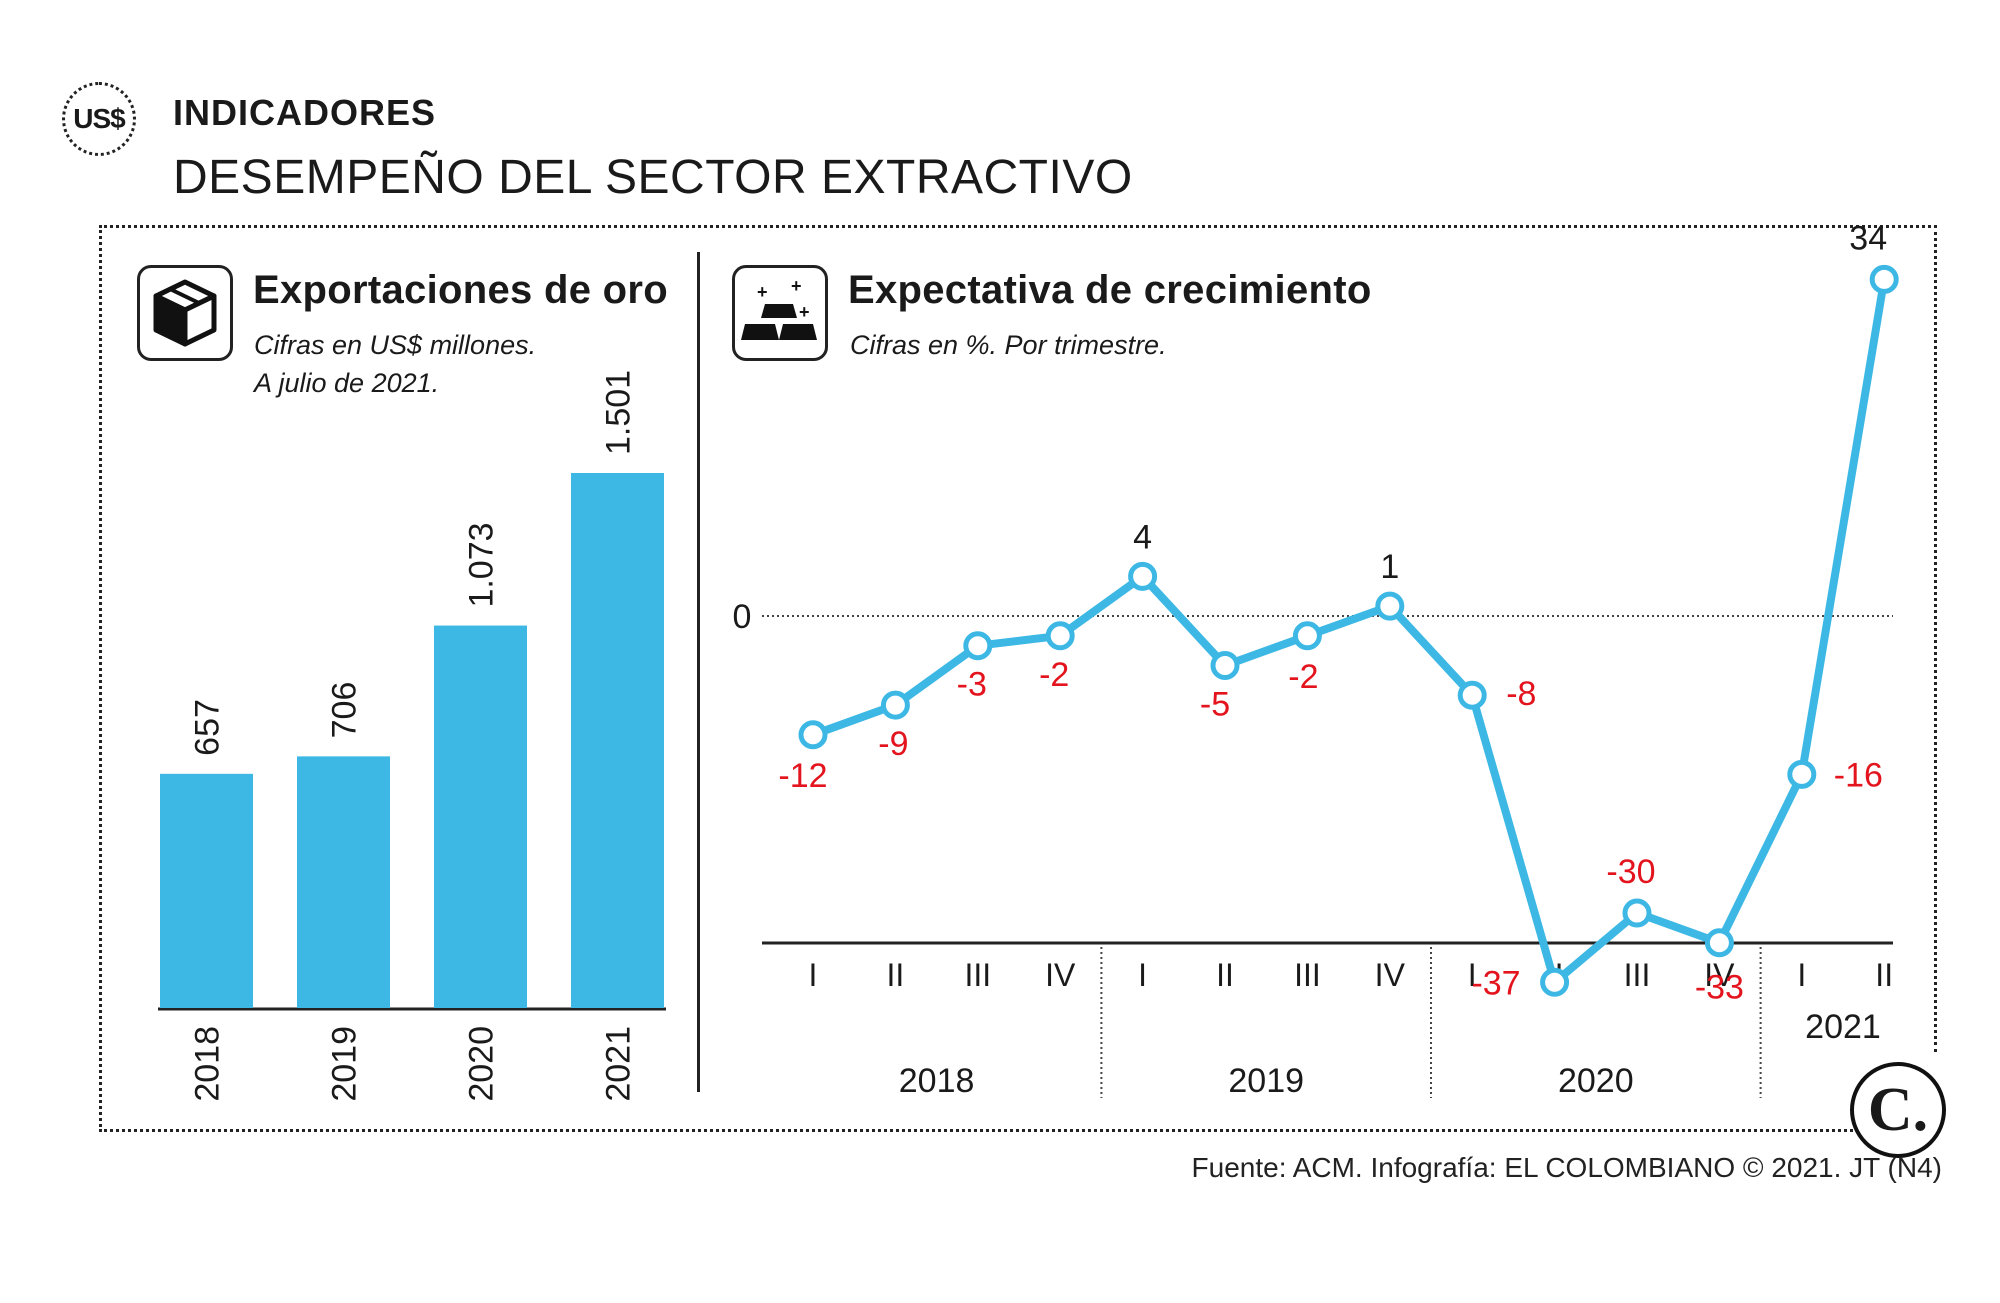 The width and height of the screenshot is (2000, 1303). What do you see at coordinates (1935, 638) in the screenshot?
I see `content-frame-right-edge` at bounding box center [1935, 638].